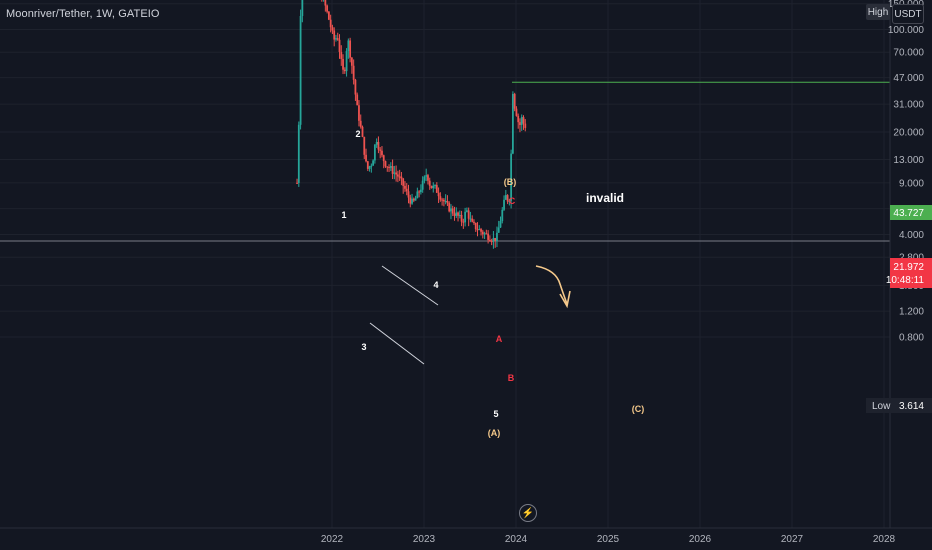 This screenshot has width=932, height=550. What do you see at coordinates (466, 538) in the screenshot?
I see `time-axis: 2022 2023 2024 2025 2026 2027 2028` at bounding box center [466, 538].